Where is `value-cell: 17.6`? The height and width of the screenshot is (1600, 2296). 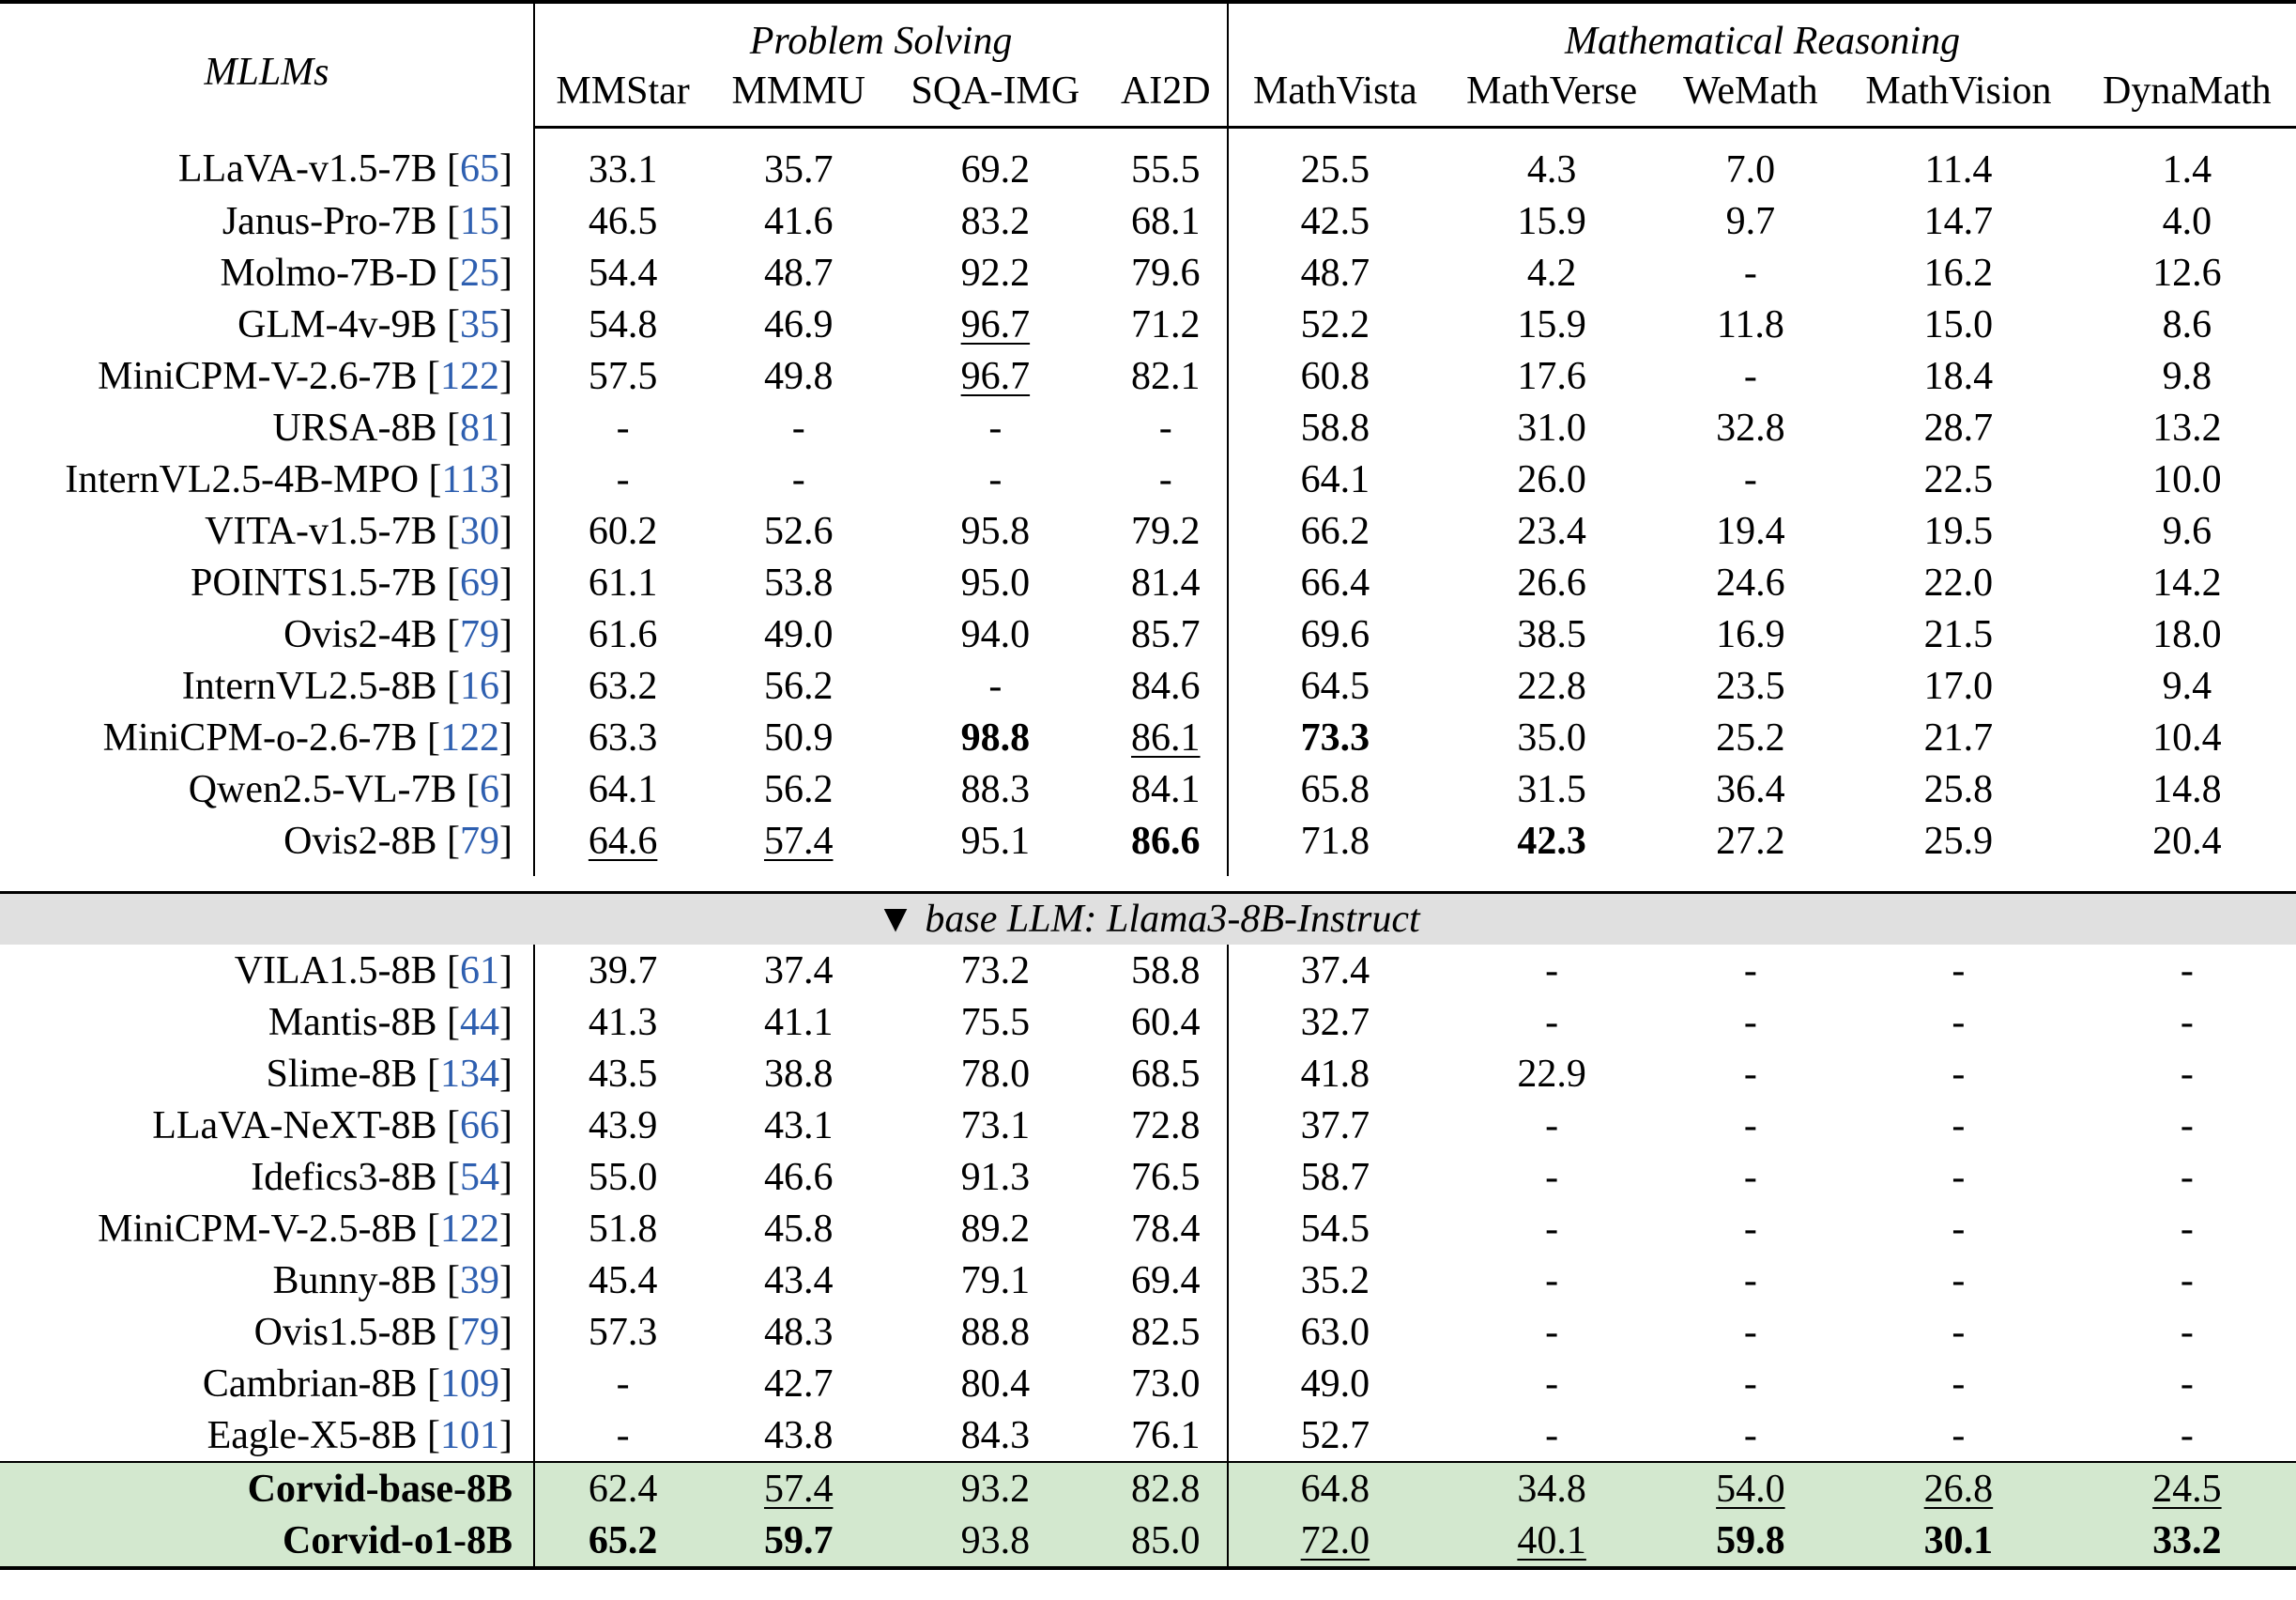
value-cell: 17.6 is located at coordinates (1552, 376).